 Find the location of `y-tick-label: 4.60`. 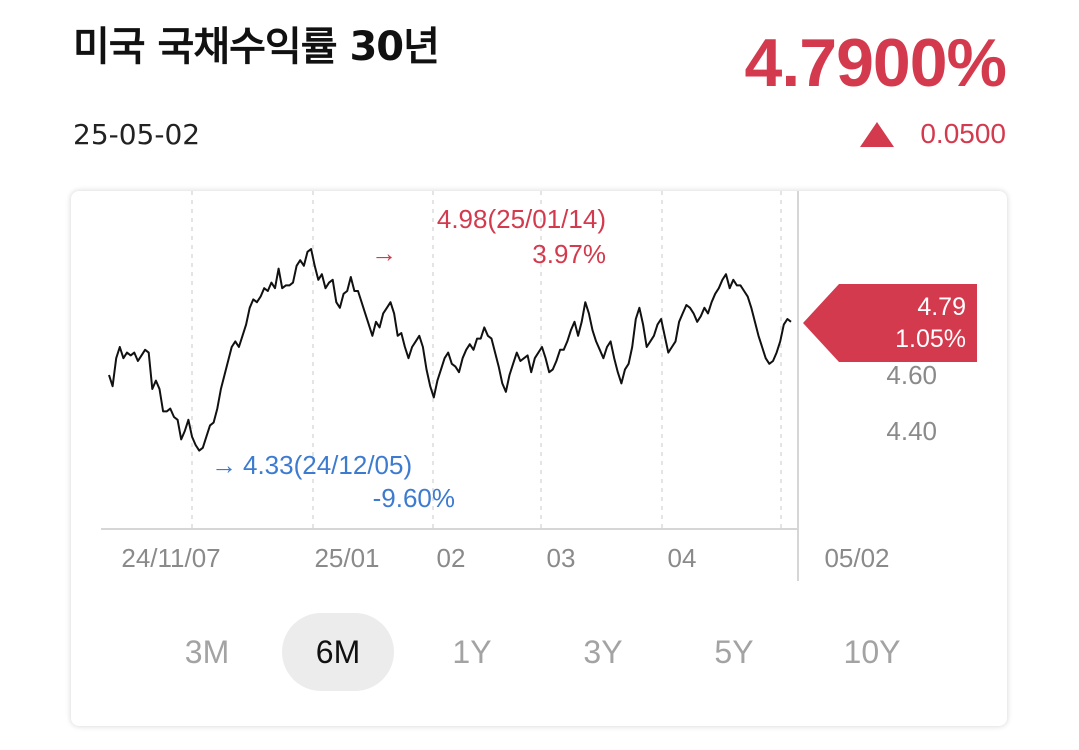

y-tick-label: 4.60 is located at coordinates (911, 375).